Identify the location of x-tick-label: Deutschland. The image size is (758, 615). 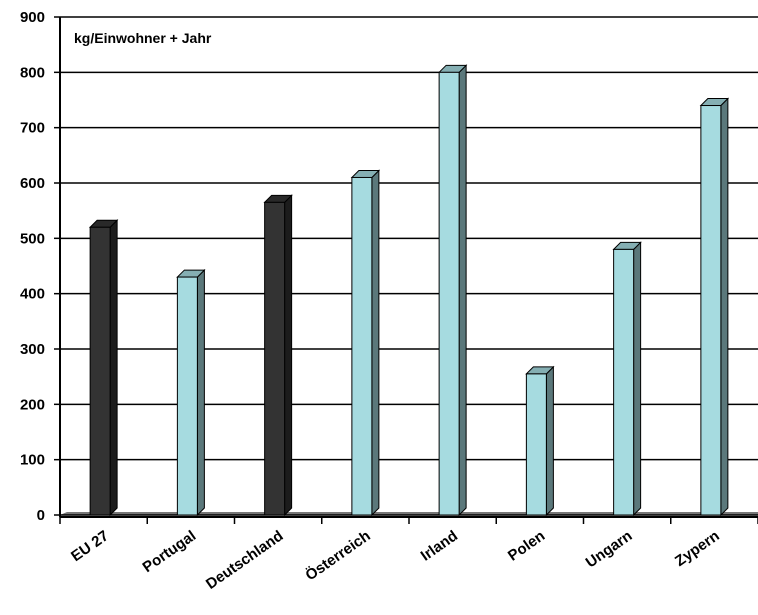
(244, 560).